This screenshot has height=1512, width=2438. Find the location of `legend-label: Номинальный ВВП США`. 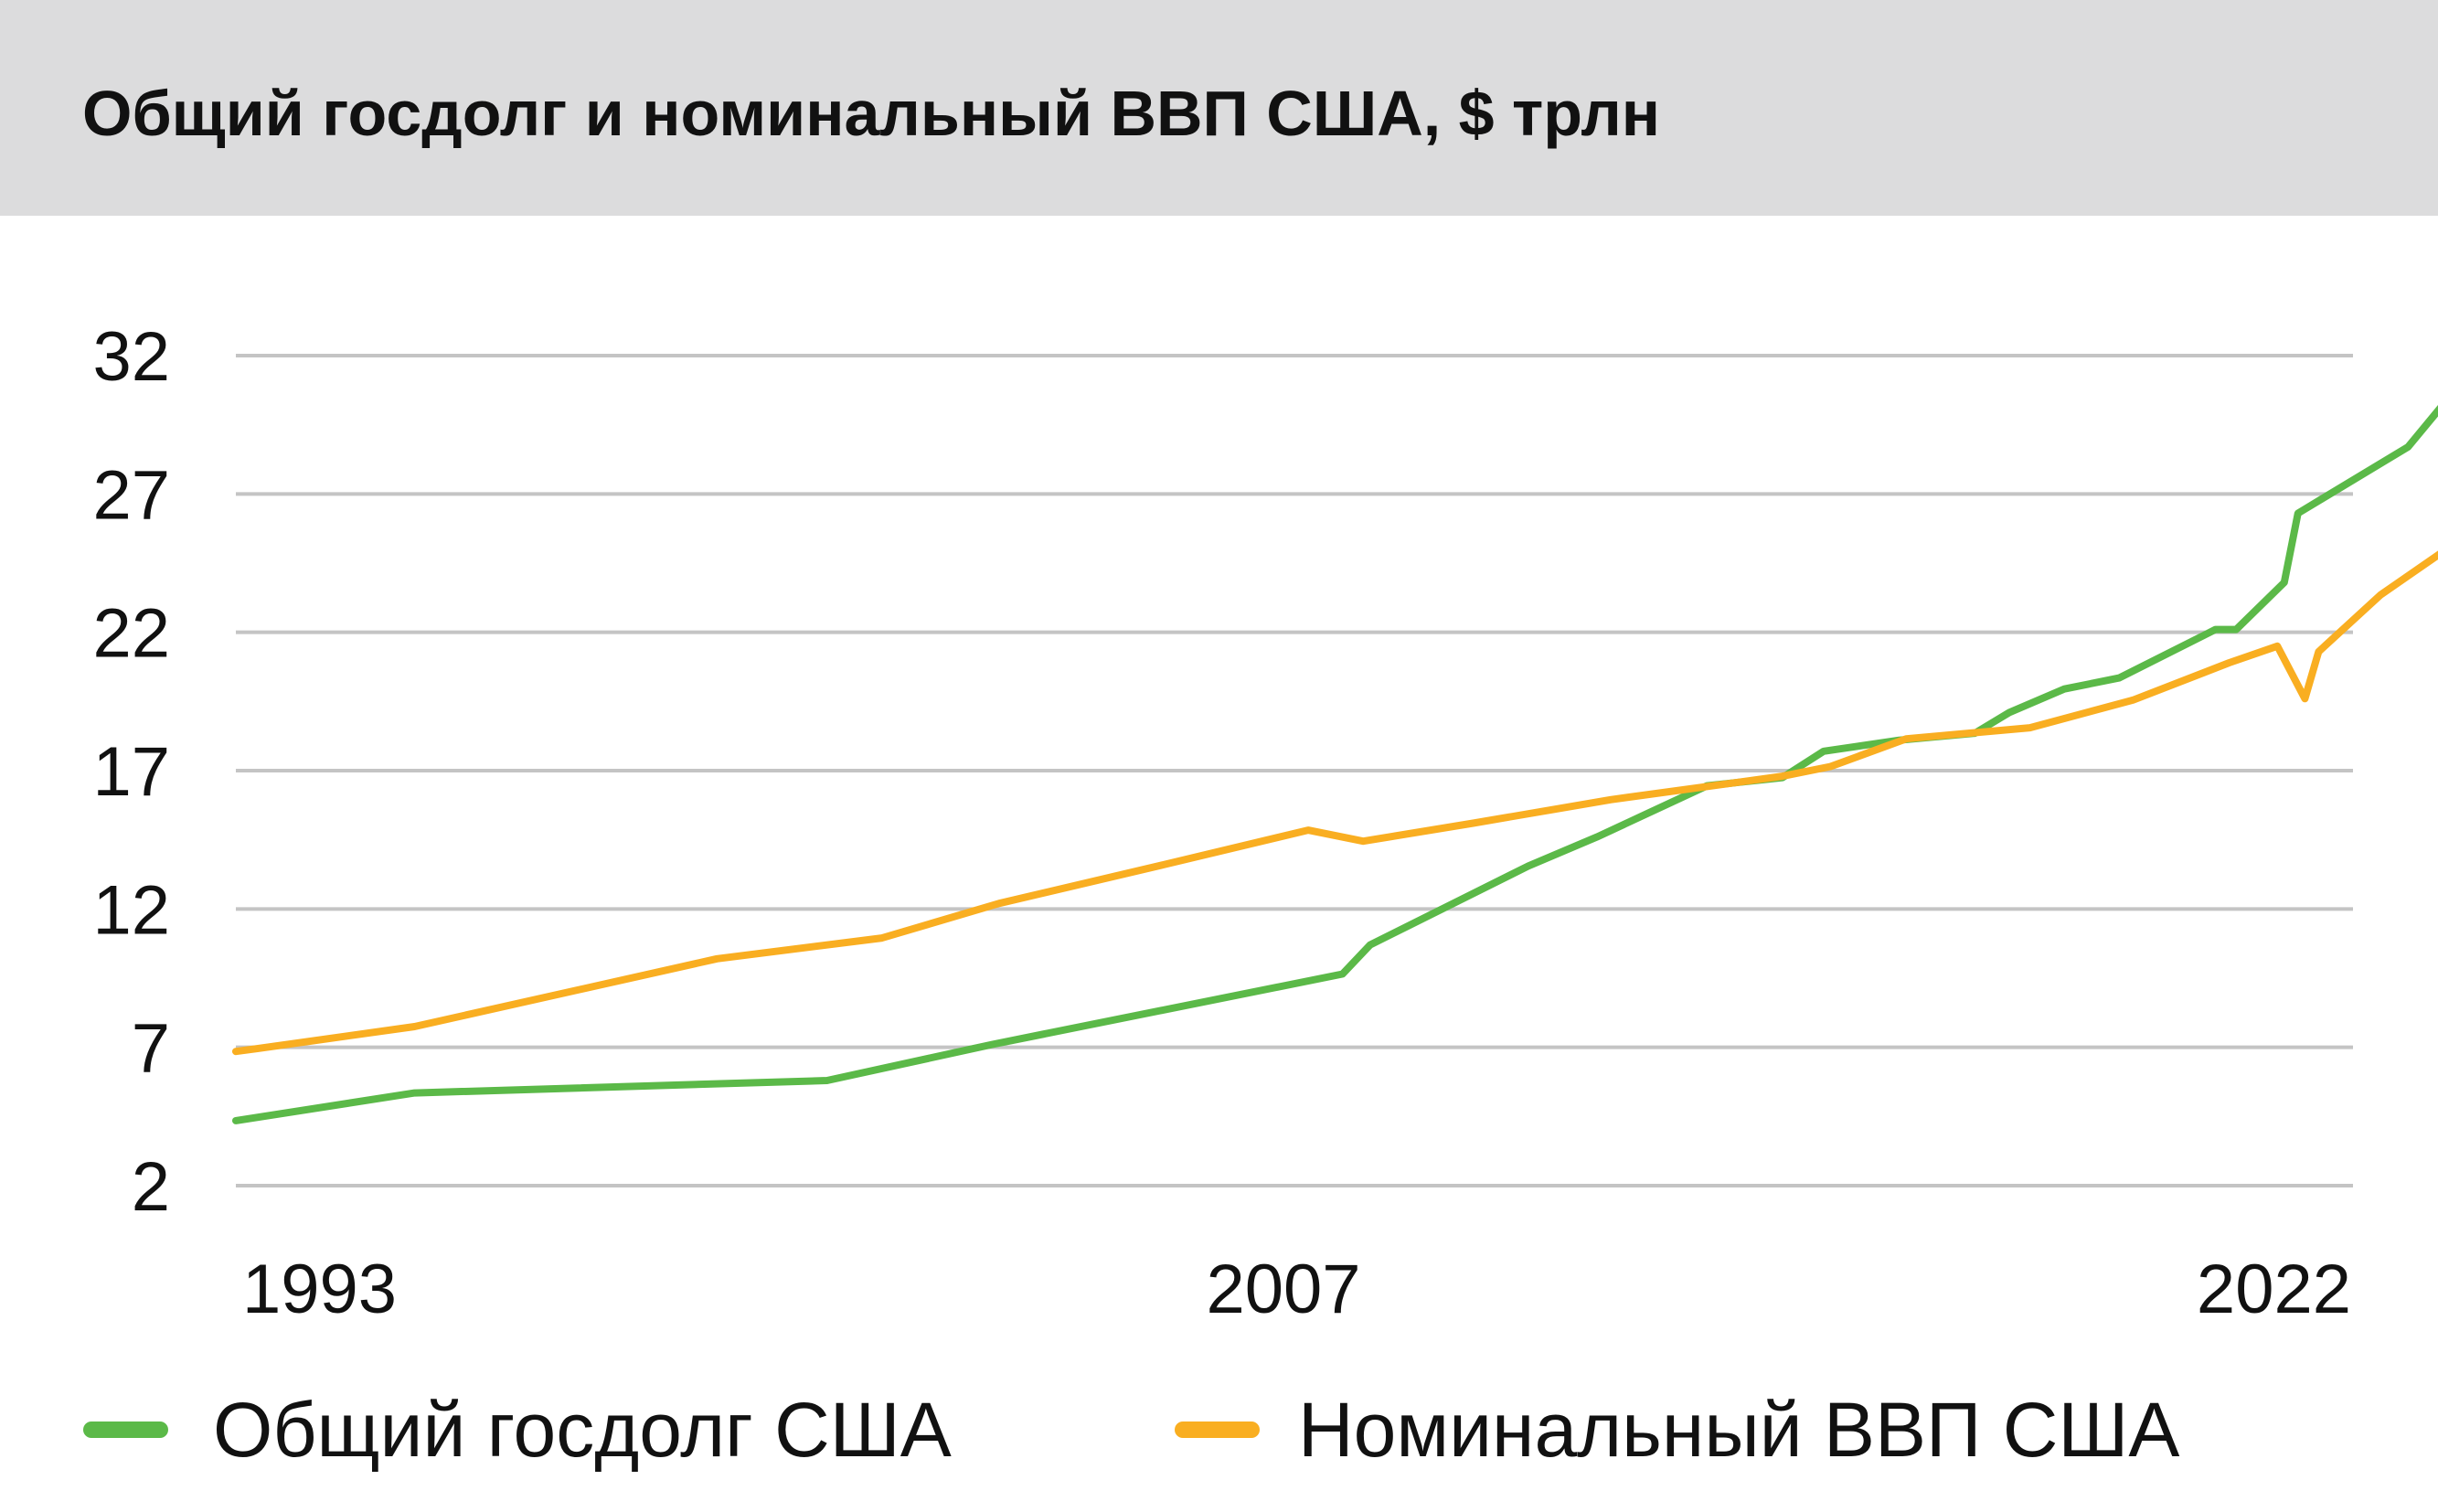

legend-label: Номинальный ВВП США is located at coordinates (1738, 1430).